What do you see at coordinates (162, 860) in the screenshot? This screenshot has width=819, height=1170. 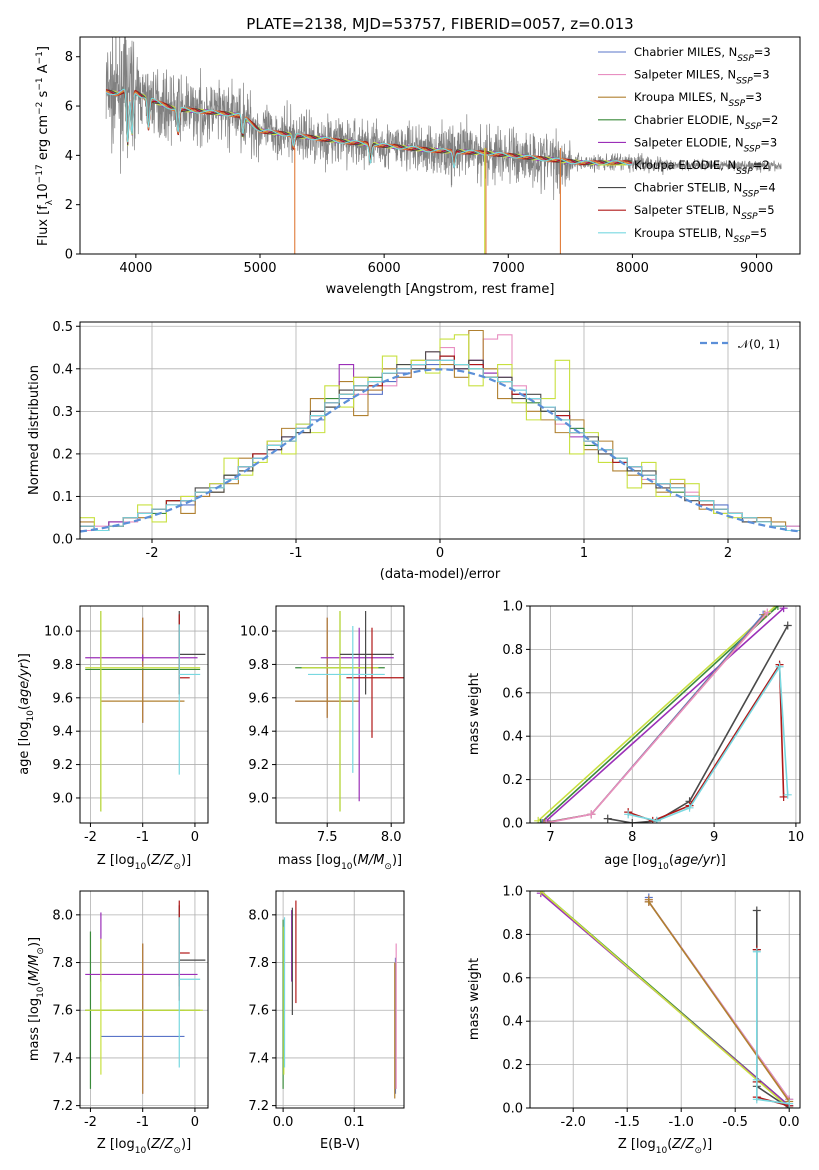 I see `label-part: Z/Z` at bounding box center [162, 860].